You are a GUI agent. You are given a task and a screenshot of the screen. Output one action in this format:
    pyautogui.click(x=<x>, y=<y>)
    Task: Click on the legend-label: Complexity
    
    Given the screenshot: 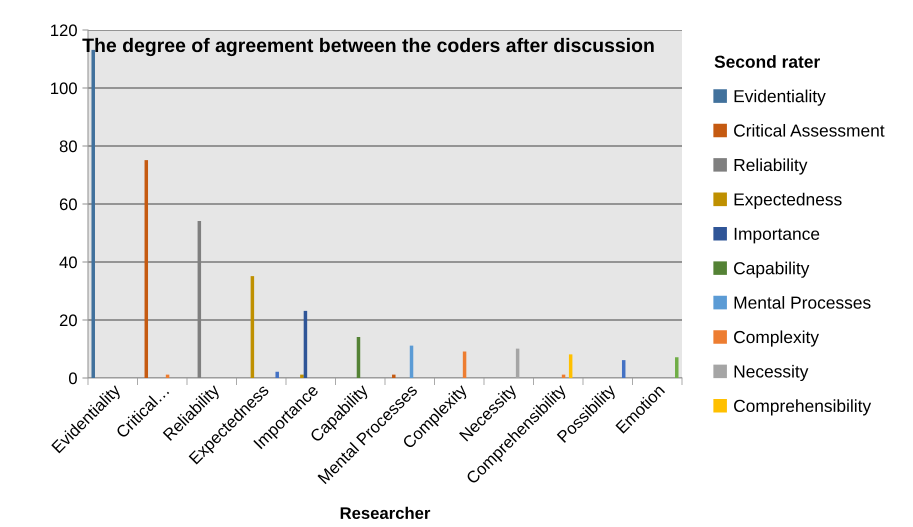 What is the action you would take?
    pyautogui.click(x=776, y=338)
    